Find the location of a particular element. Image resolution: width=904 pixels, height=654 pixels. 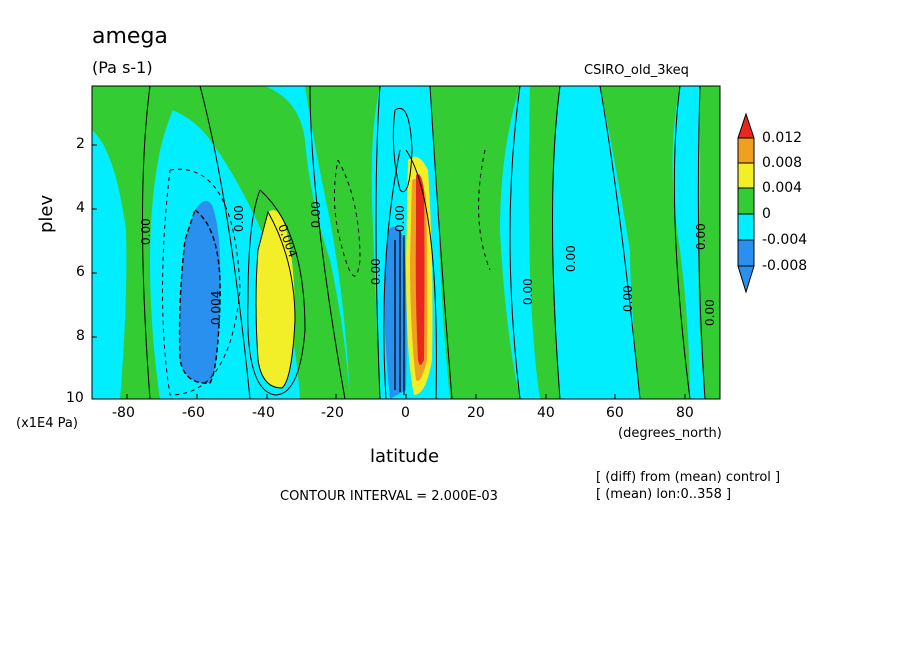

x-tick-label: 60 is located at coordinates (615, 413).